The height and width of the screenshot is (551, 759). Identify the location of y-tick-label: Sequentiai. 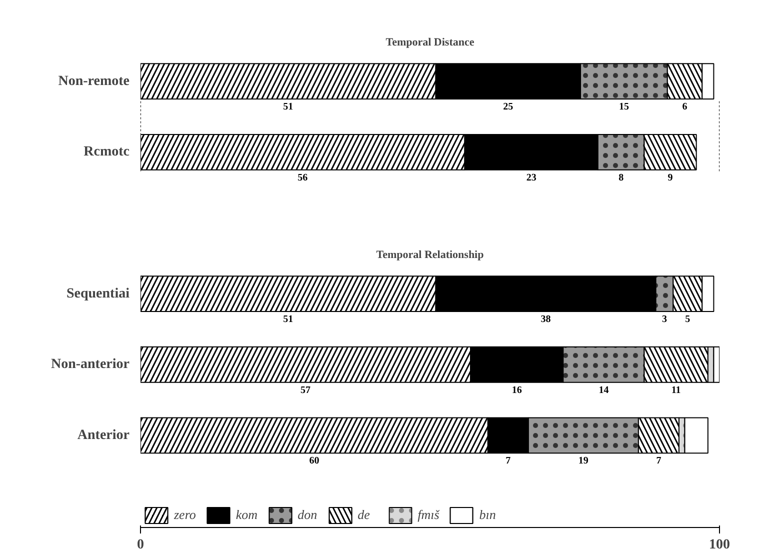
(98, 294).